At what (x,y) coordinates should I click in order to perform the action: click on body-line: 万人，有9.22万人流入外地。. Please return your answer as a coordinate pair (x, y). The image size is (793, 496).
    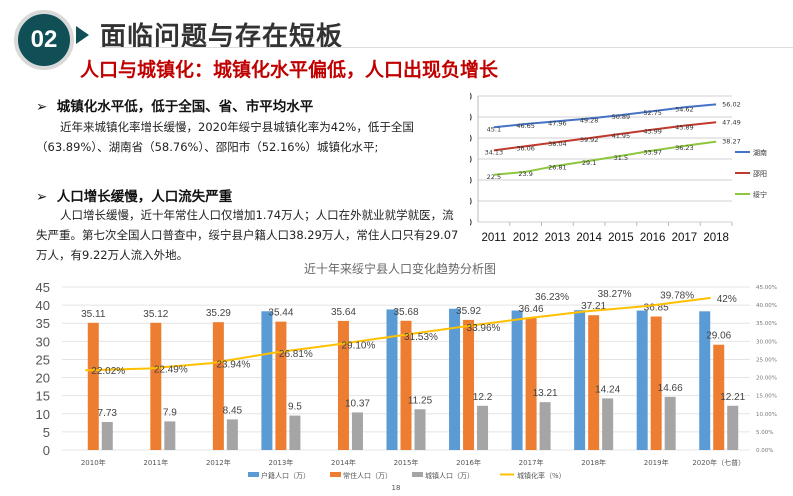
    Looking at the image, I should click on (112, 255).